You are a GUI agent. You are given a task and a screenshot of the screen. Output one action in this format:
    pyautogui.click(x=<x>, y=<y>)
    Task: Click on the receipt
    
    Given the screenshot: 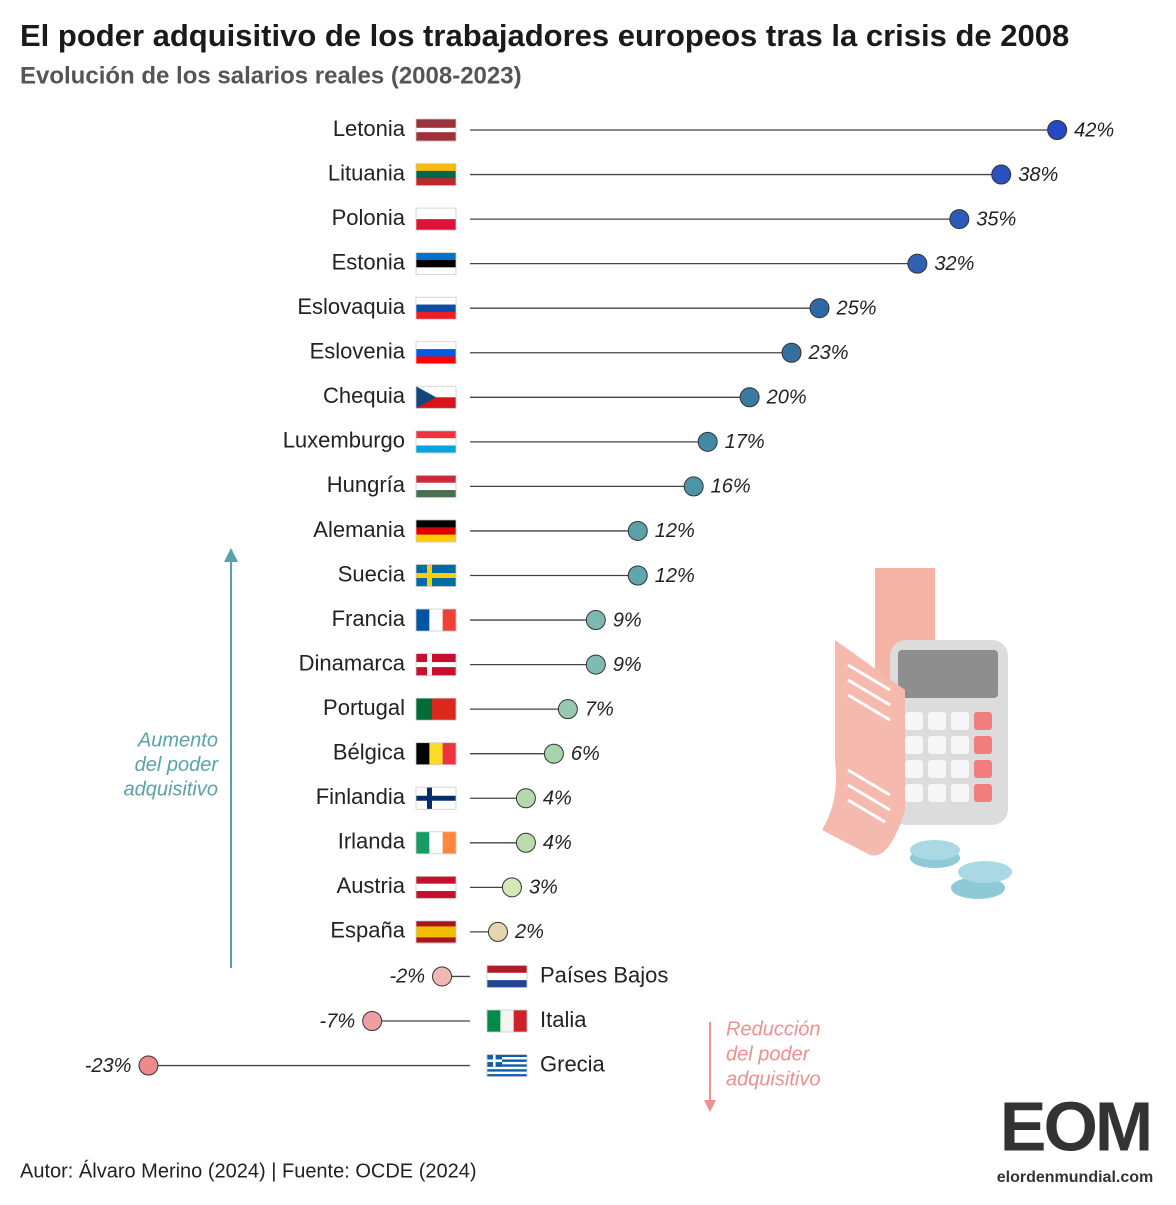 What is the action you would take?
    pyautogui.click(x=863, y=748)
    